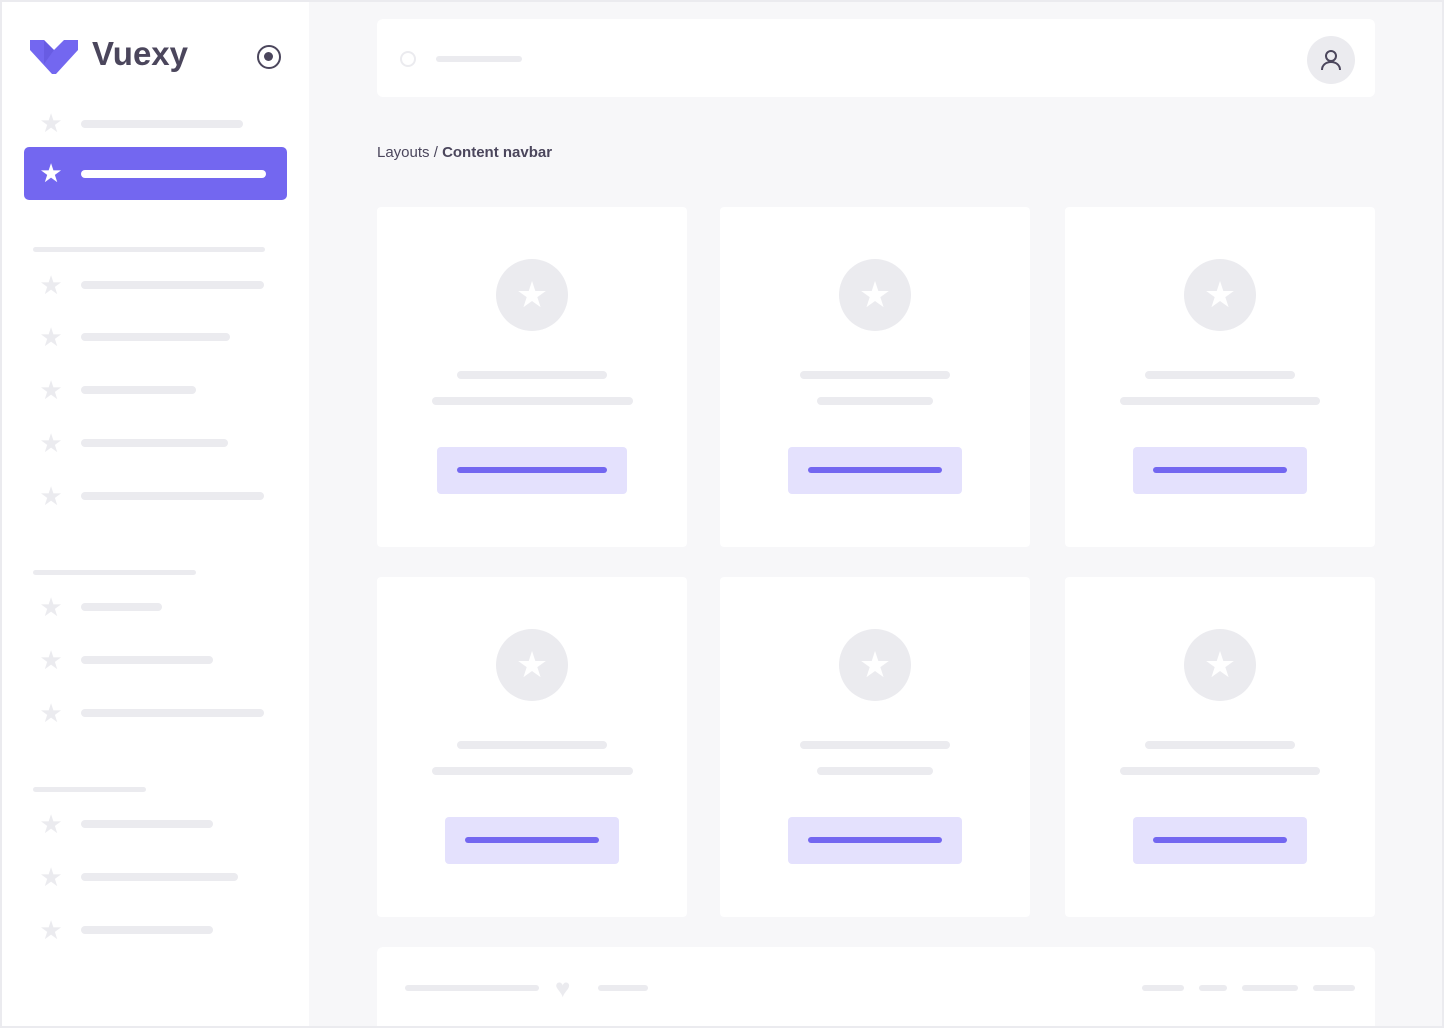  I want to click on logo, so click(54, 57).